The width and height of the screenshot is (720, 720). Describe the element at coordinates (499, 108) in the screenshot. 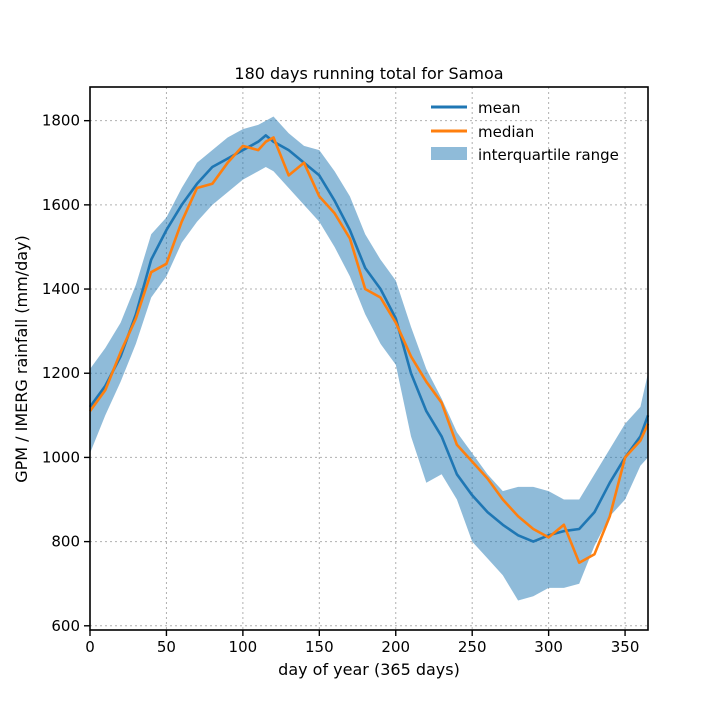

I see `legend-label-mean: mean` at that location.